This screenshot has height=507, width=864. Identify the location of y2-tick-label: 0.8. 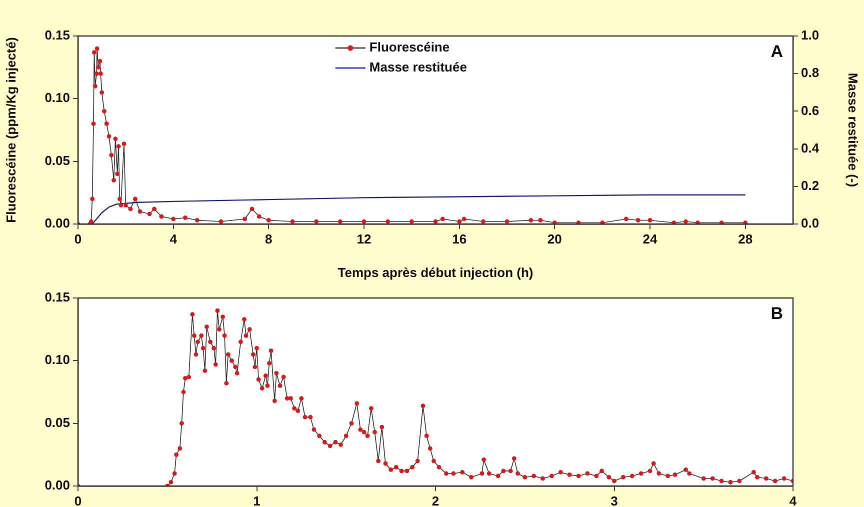
(810, 72).